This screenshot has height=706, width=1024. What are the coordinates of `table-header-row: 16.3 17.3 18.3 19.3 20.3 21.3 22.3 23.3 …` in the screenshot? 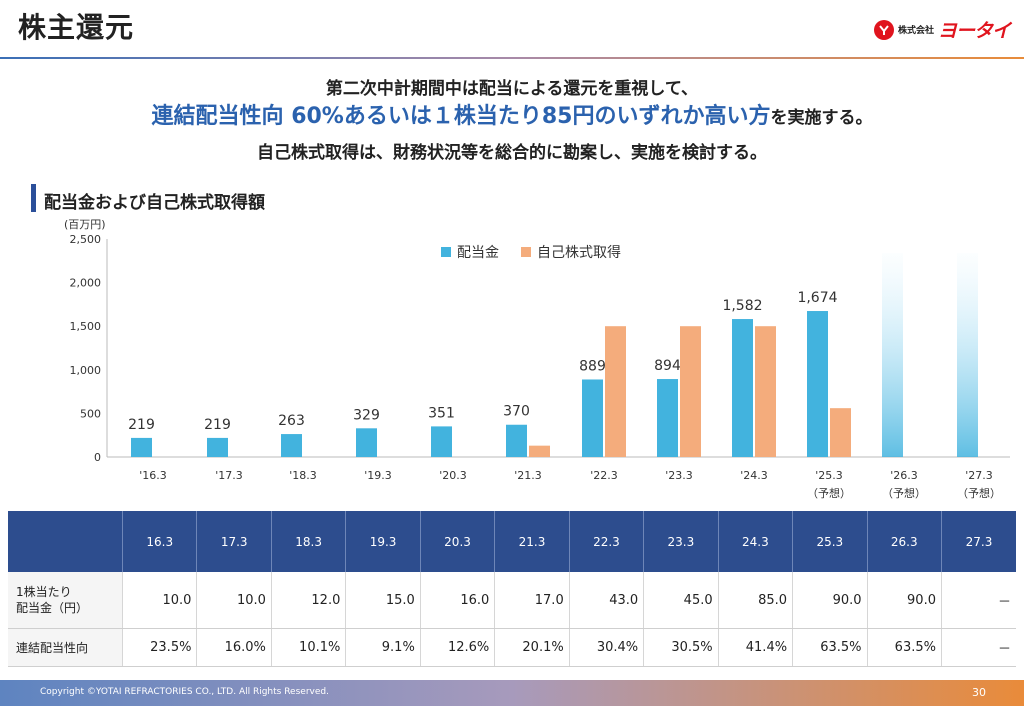 It's located at (512, 541).